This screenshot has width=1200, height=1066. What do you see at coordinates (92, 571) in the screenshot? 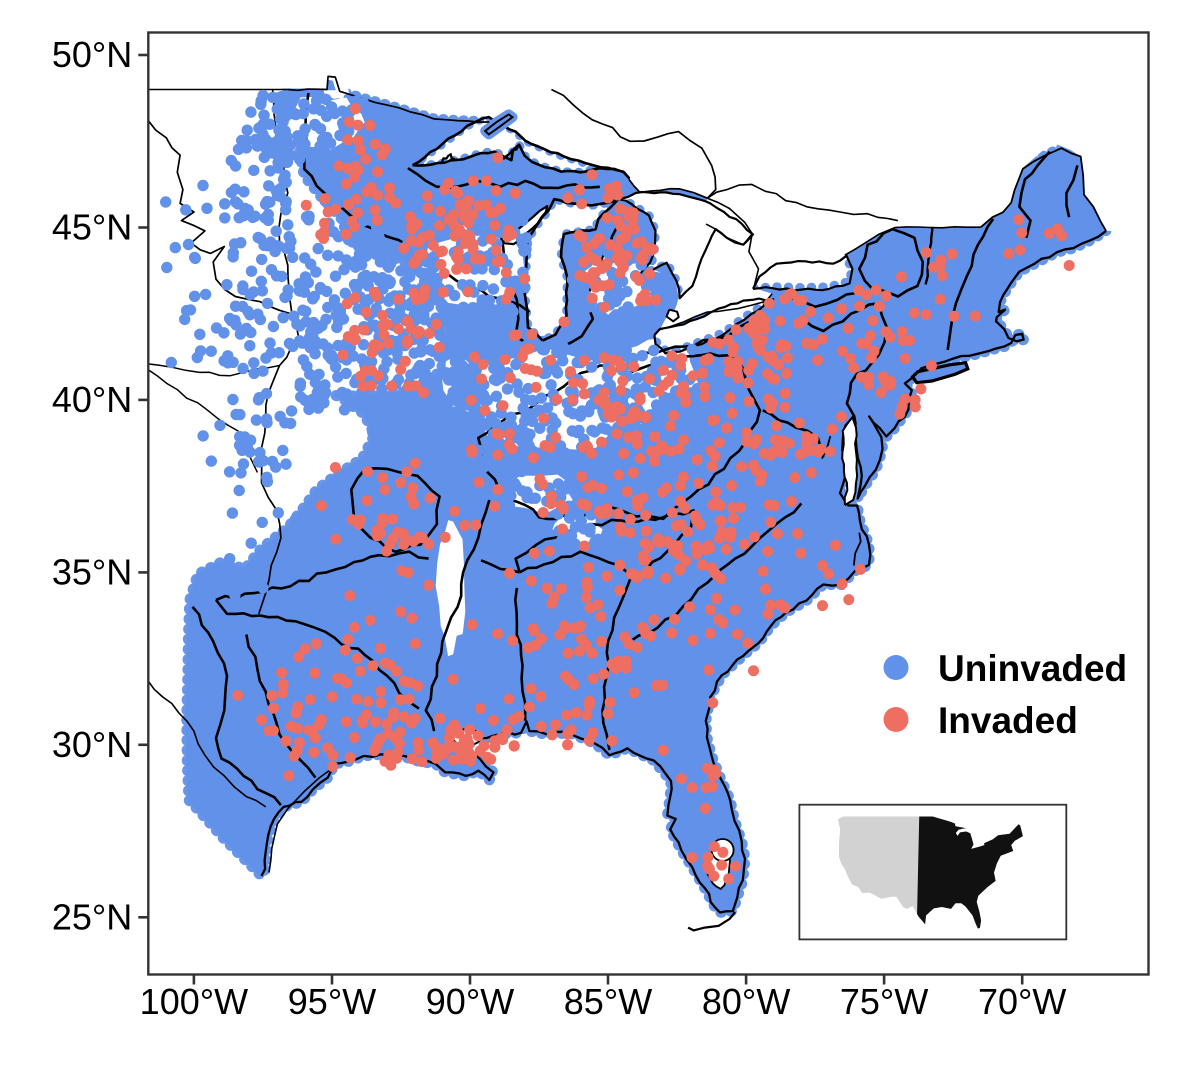
I see `svg-text: 35°N` at bounding box center [92, 571].